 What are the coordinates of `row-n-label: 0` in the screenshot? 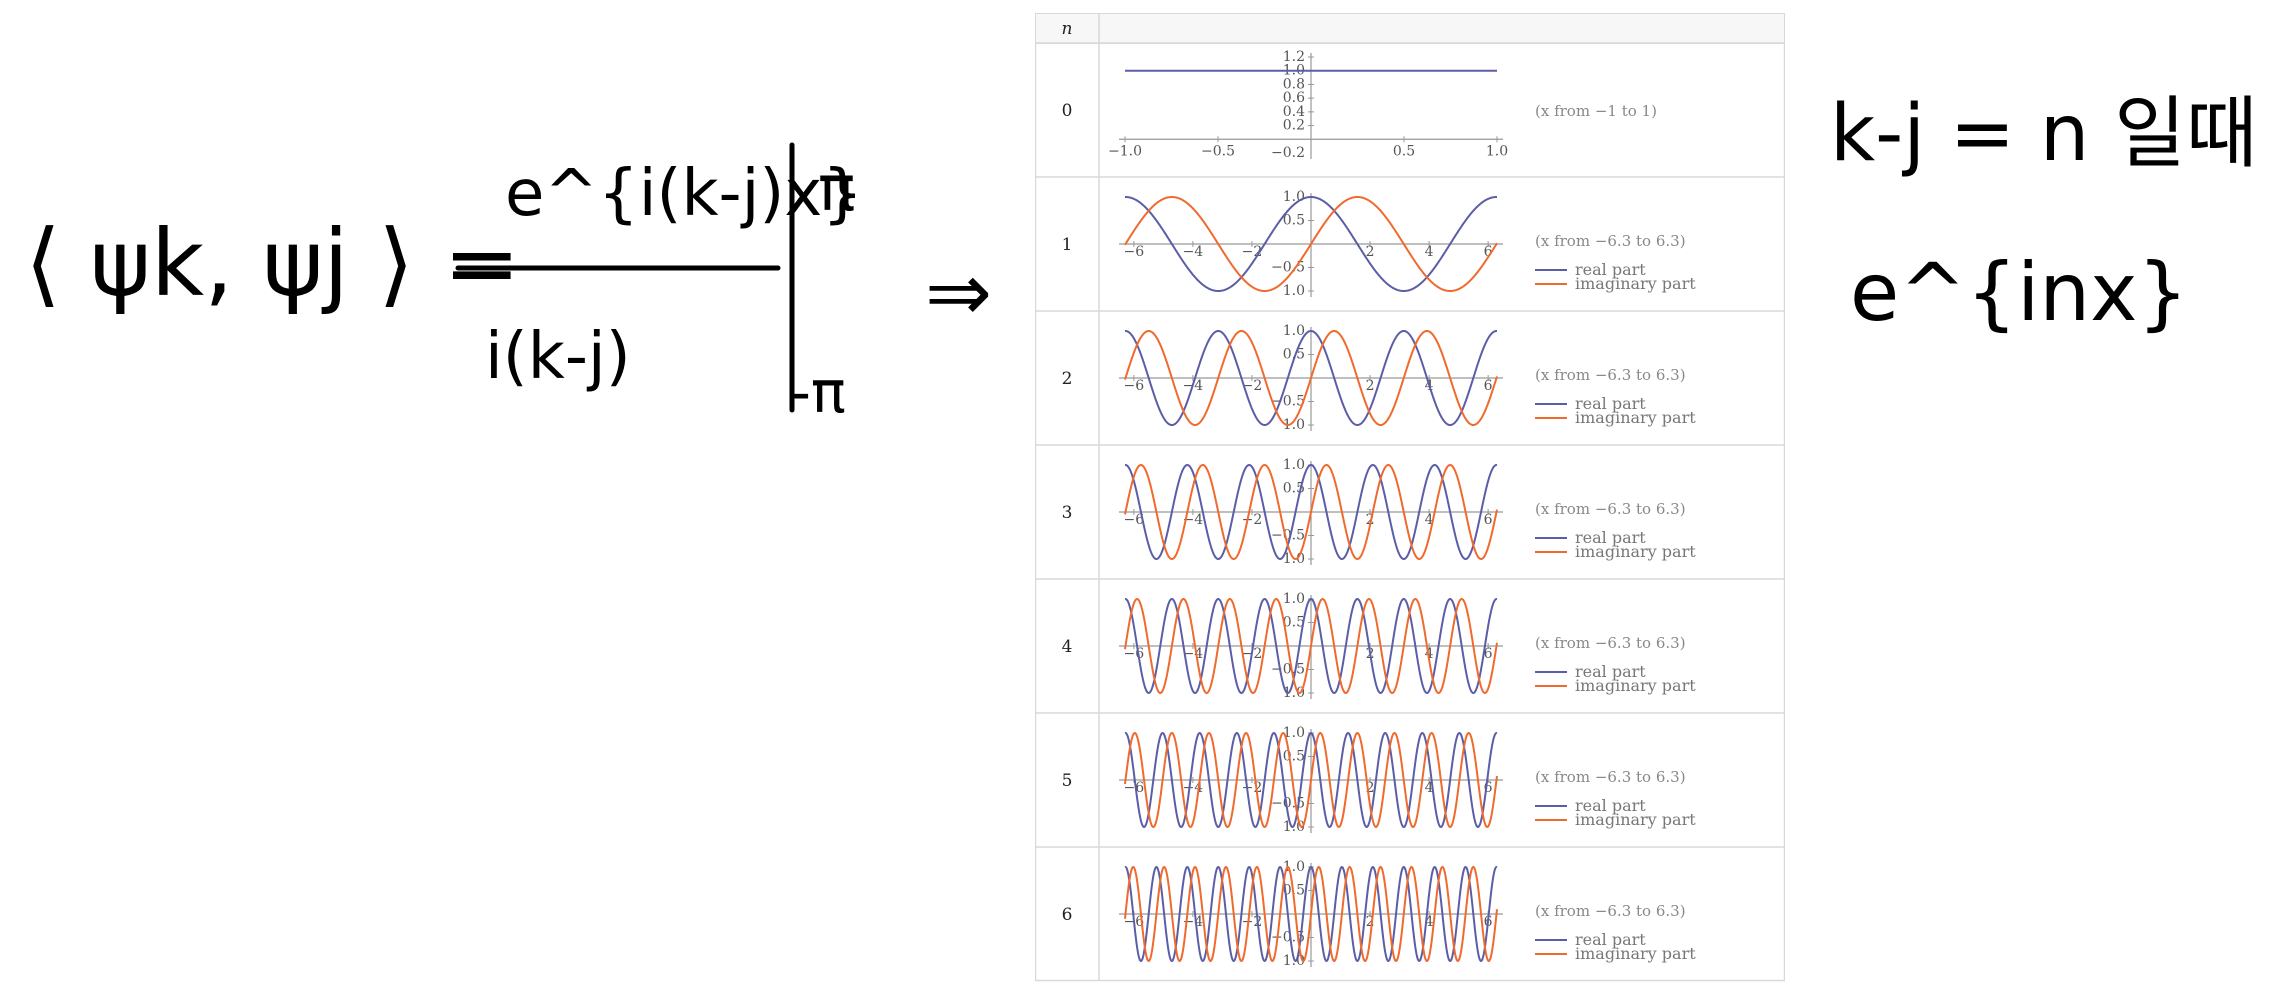 It's located at (1067, 111).